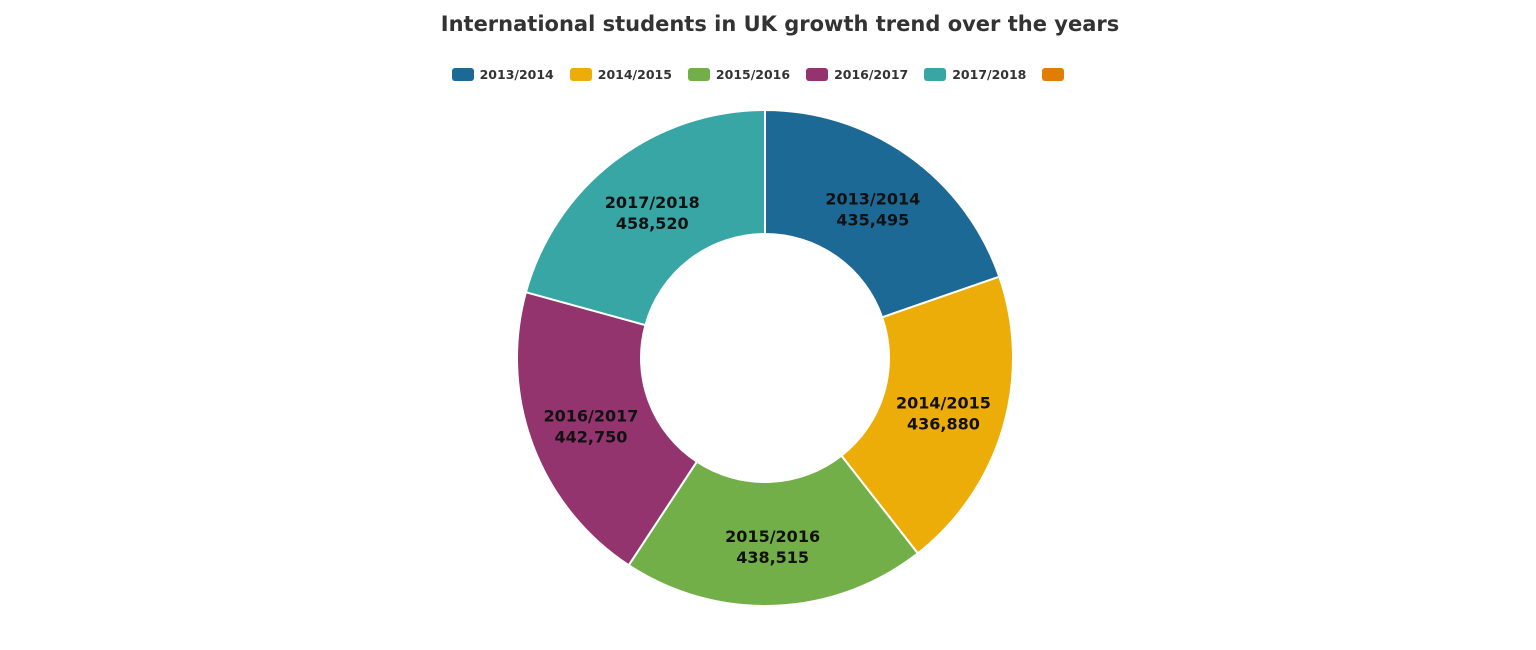 Image resolution: width=1536 pixels, height=650 pixels. I want to click on label-category: 2016/2017, so click(590, 416).